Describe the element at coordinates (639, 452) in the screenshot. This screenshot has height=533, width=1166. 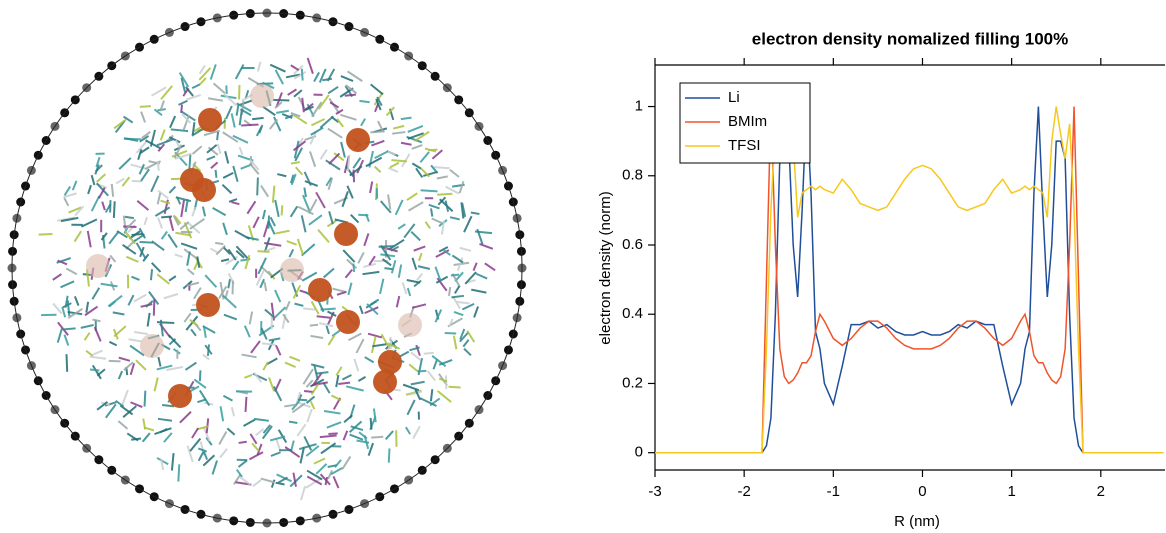
I see `y-tick-label: 0` at that location.